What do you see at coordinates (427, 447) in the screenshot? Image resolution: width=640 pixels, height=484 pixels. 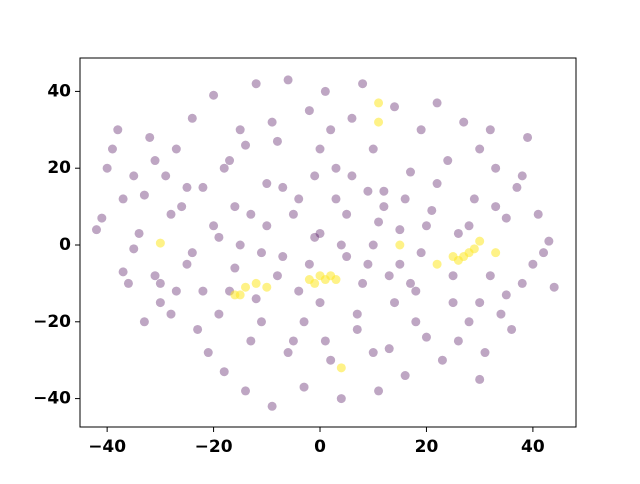 I see `x-tick-label: 20` at bounding box center [427, 447].